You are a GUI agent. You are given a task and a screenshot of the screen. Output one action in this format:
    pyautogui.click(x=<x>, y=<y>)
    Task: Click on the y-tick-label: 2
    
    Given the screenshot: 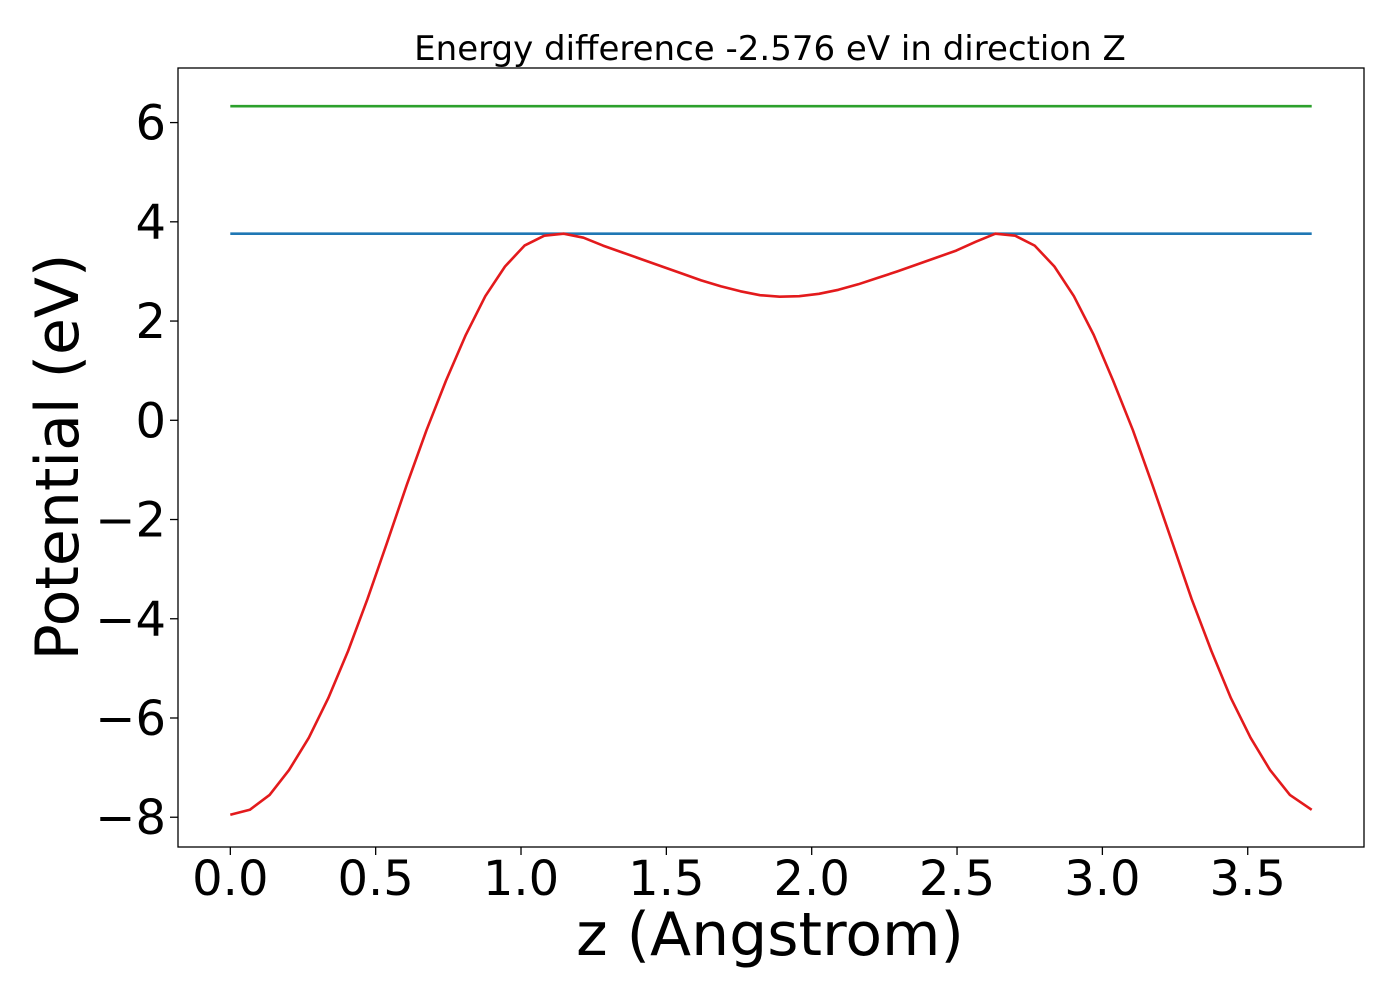 What is the action you would take?
    pyautogui.click(x=150, y=322)
    